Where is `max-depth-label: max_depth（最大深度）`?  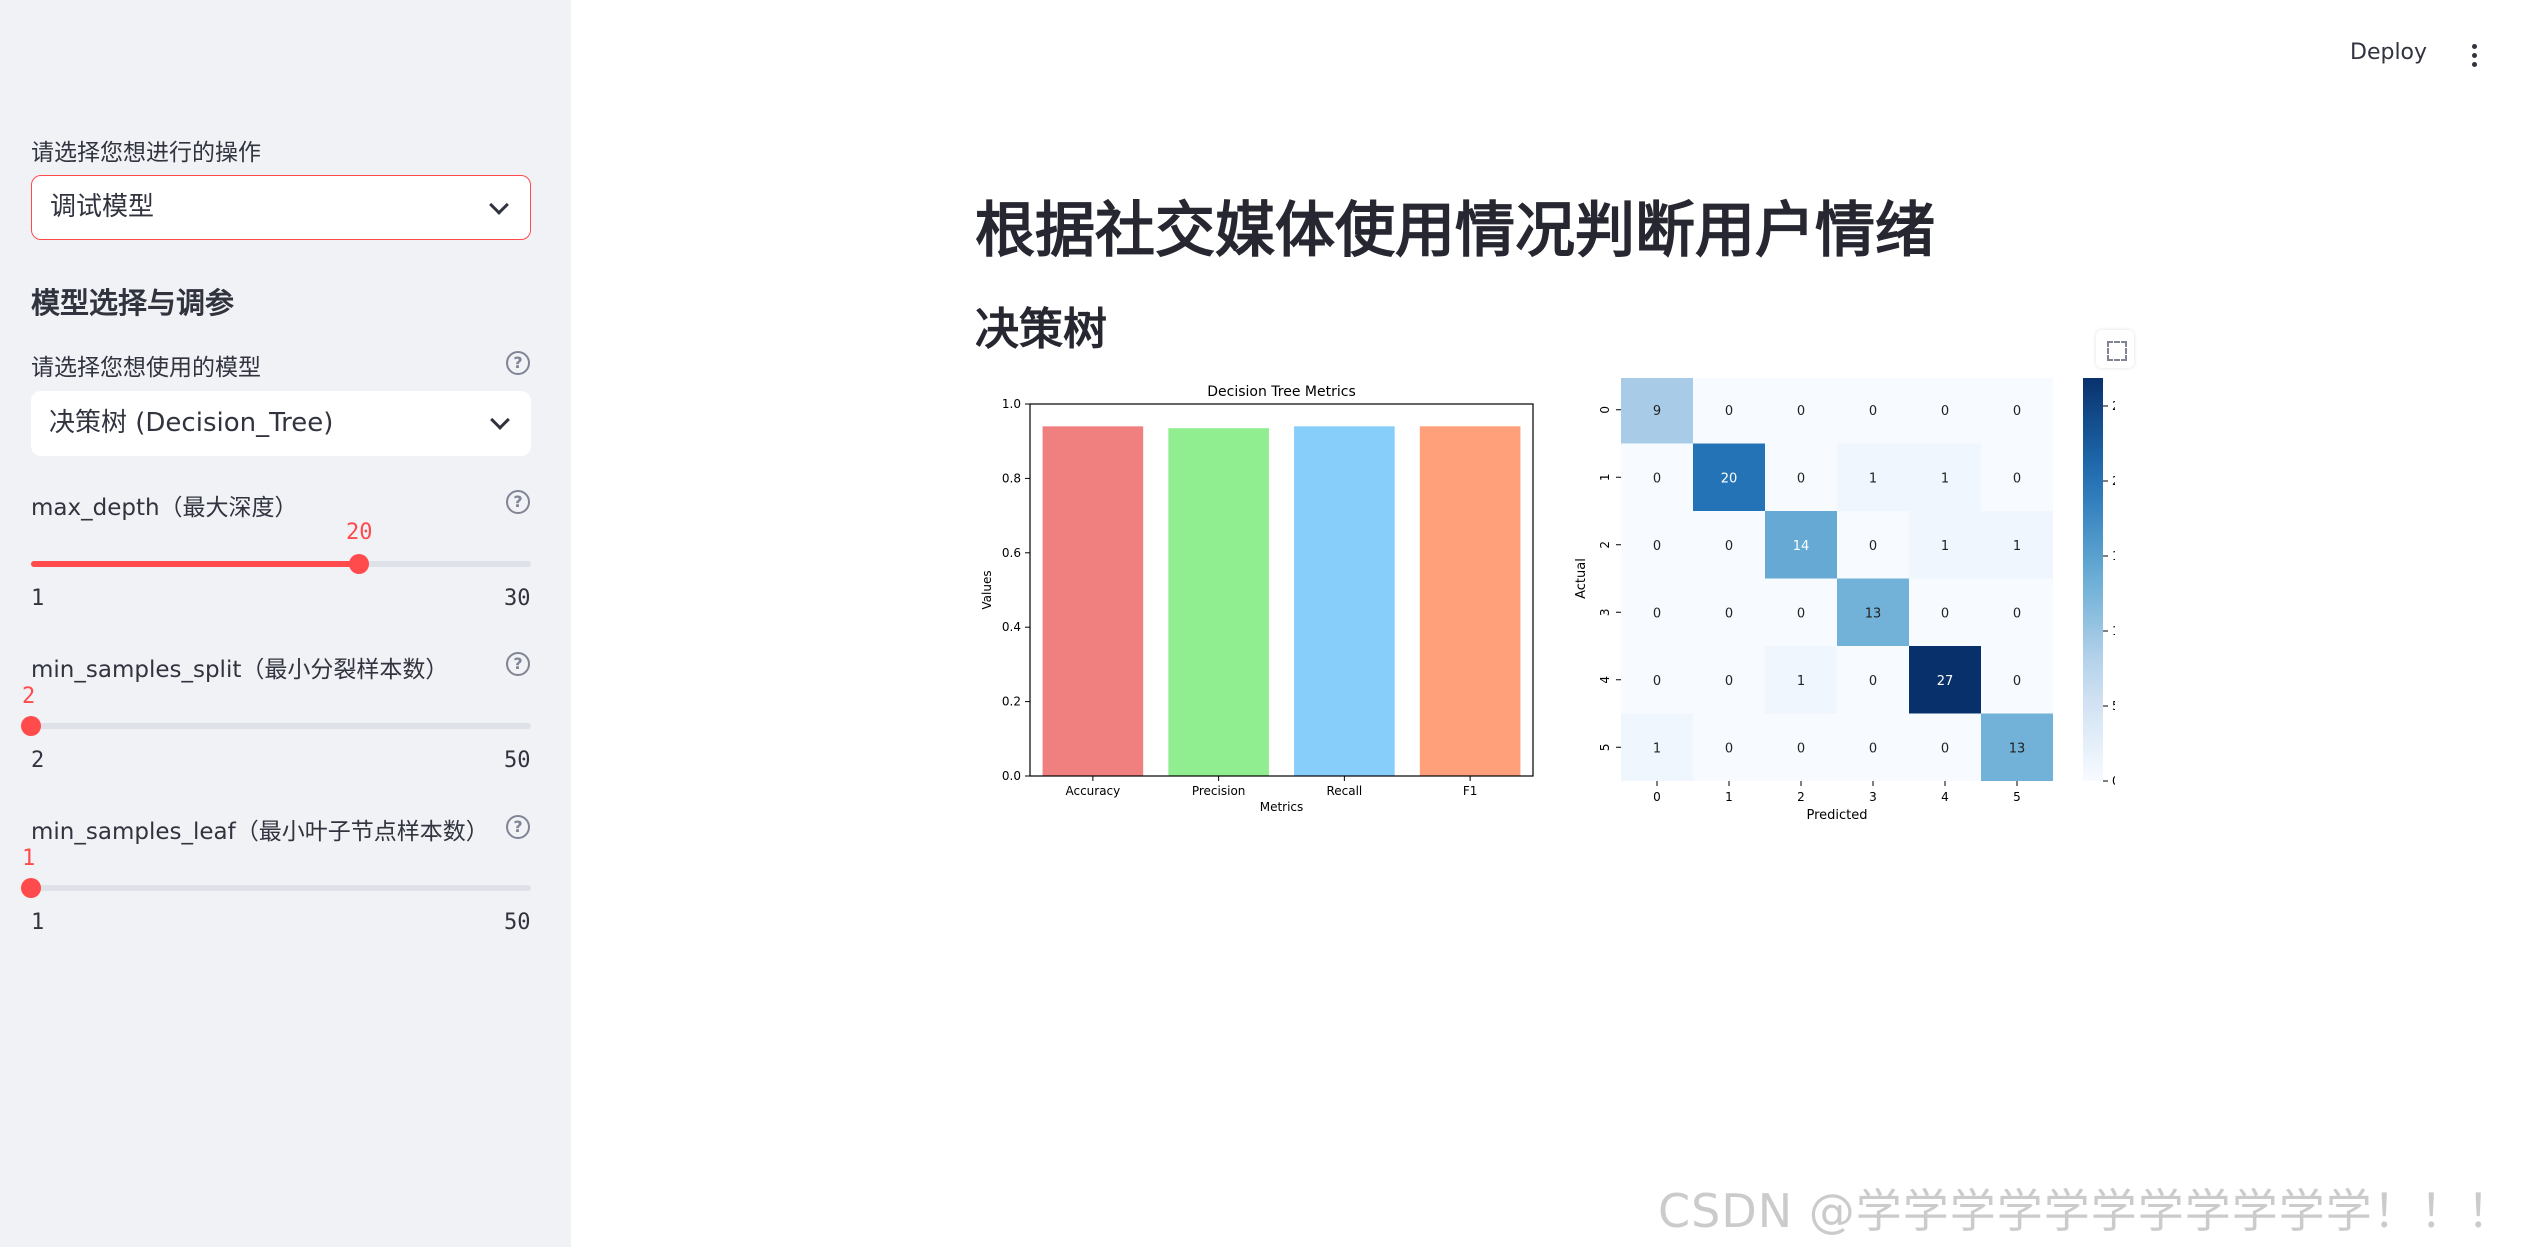
max-depth-label: max_depth（最大深度） is located at coordinates (164, 508).